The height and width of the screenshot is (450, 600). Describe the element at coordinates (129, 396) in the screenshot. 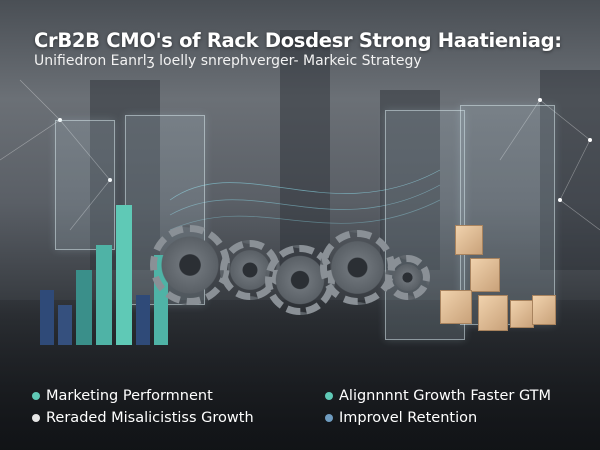

I see `bullet-label: Marketing Performnent` at that location.